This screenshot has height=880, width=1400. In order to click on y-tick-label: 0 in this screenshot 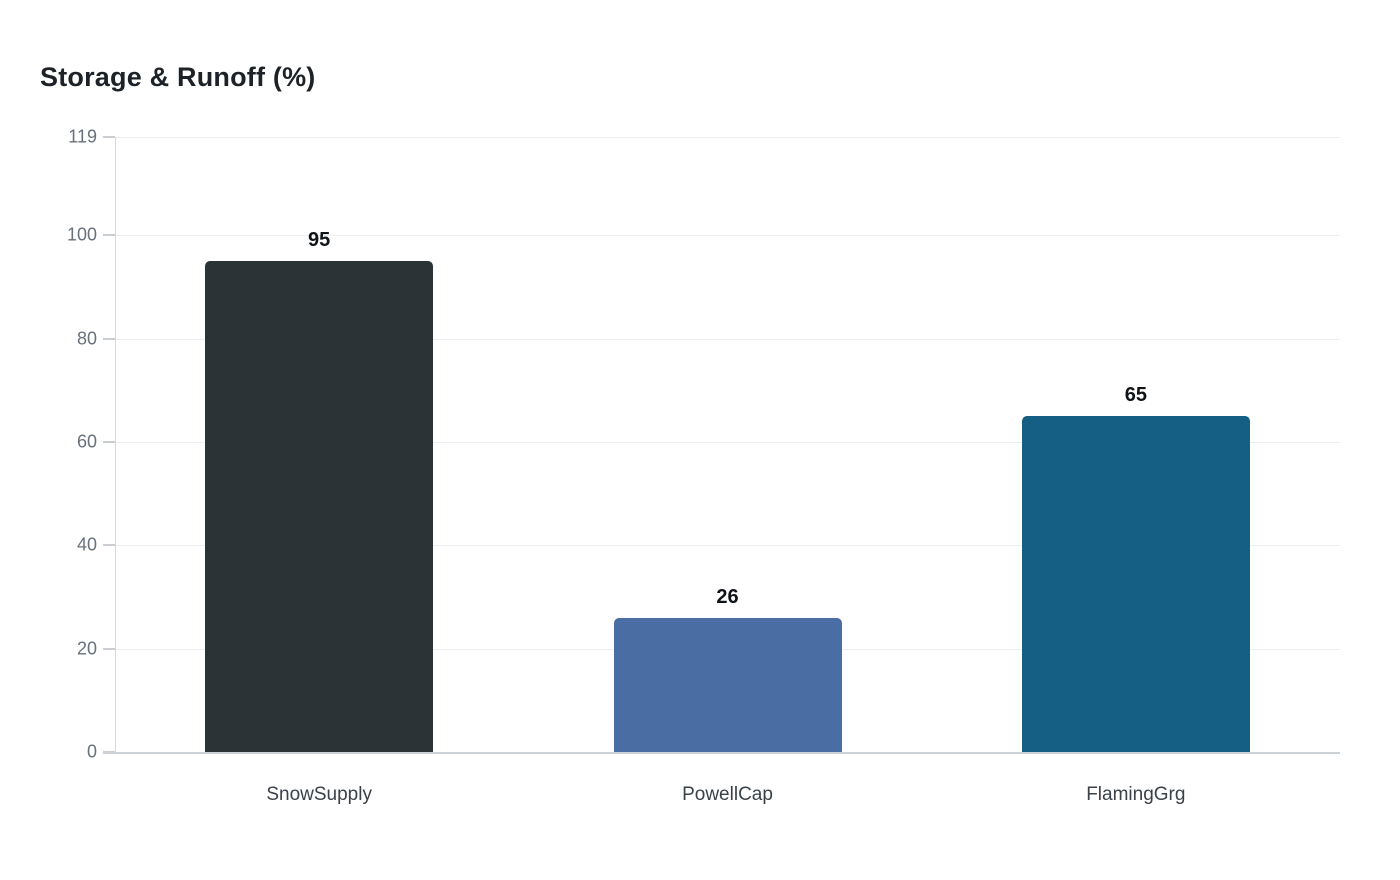, I will do `click(91, 751)`.